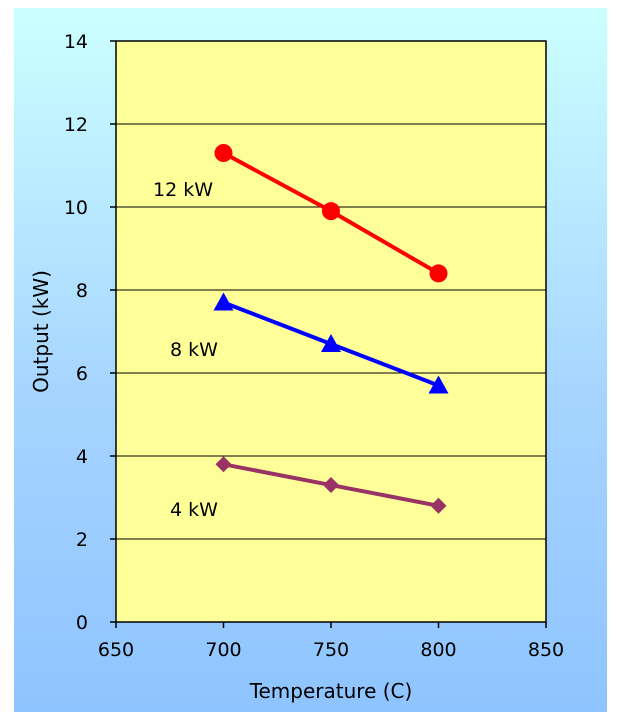 The width and height of the screenshot is (621, 720). What do you see at coordinates (76, 125) in the screenshot?
I see `y-tick-label: 12` at bounding box center [76, 125].